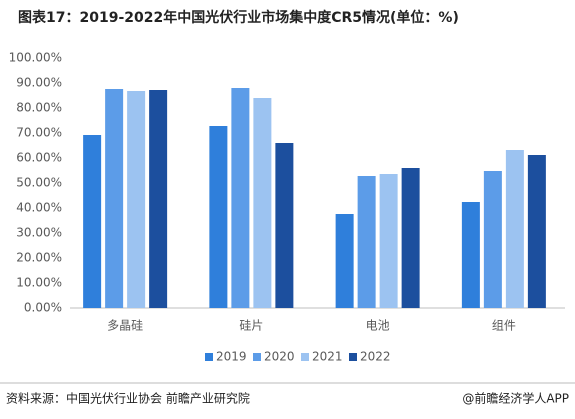 The image size is (575, 419). I want to click on legend-label: 2019, so click(231, 357).